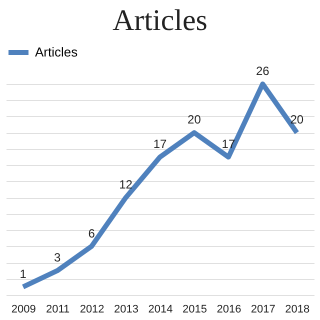  Describe the element at coordinates (229, 310) in the screenshot. I see `x-tick-label: 2016` at that location.